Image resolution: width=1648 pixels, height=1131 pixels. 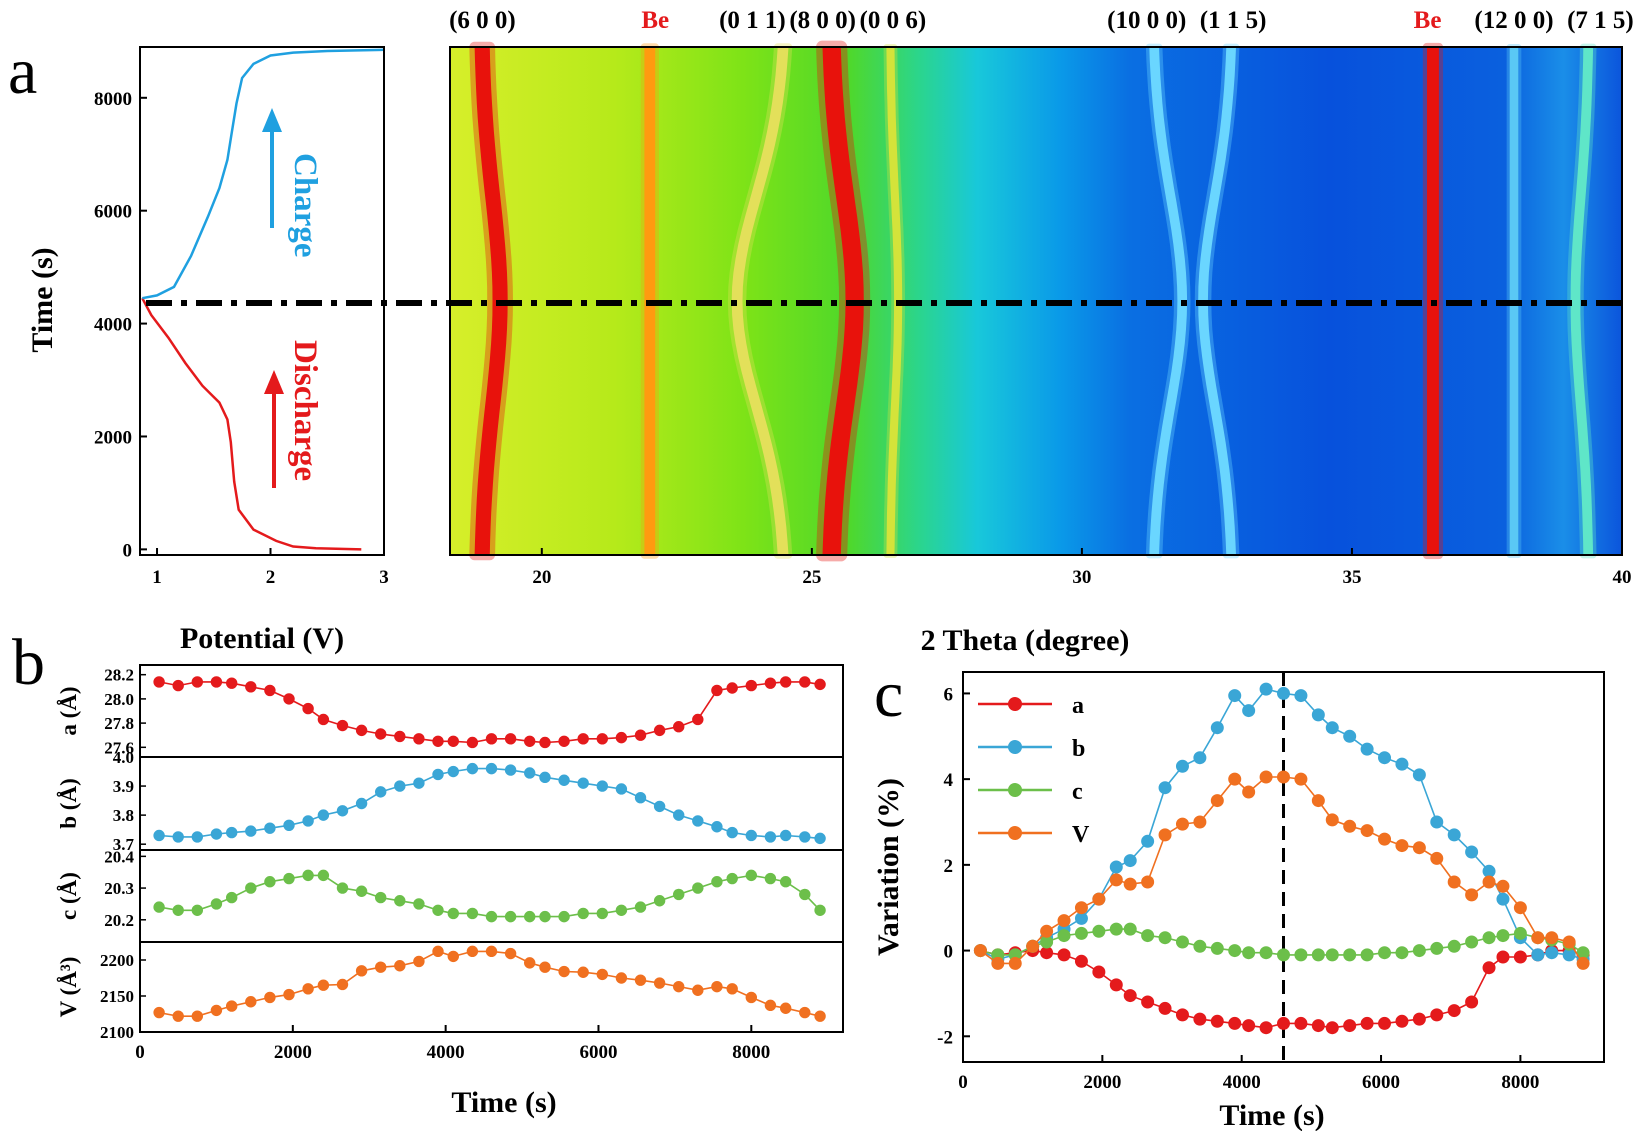 I want to click on legend-label-V: V, so click(x=1081, y=835).